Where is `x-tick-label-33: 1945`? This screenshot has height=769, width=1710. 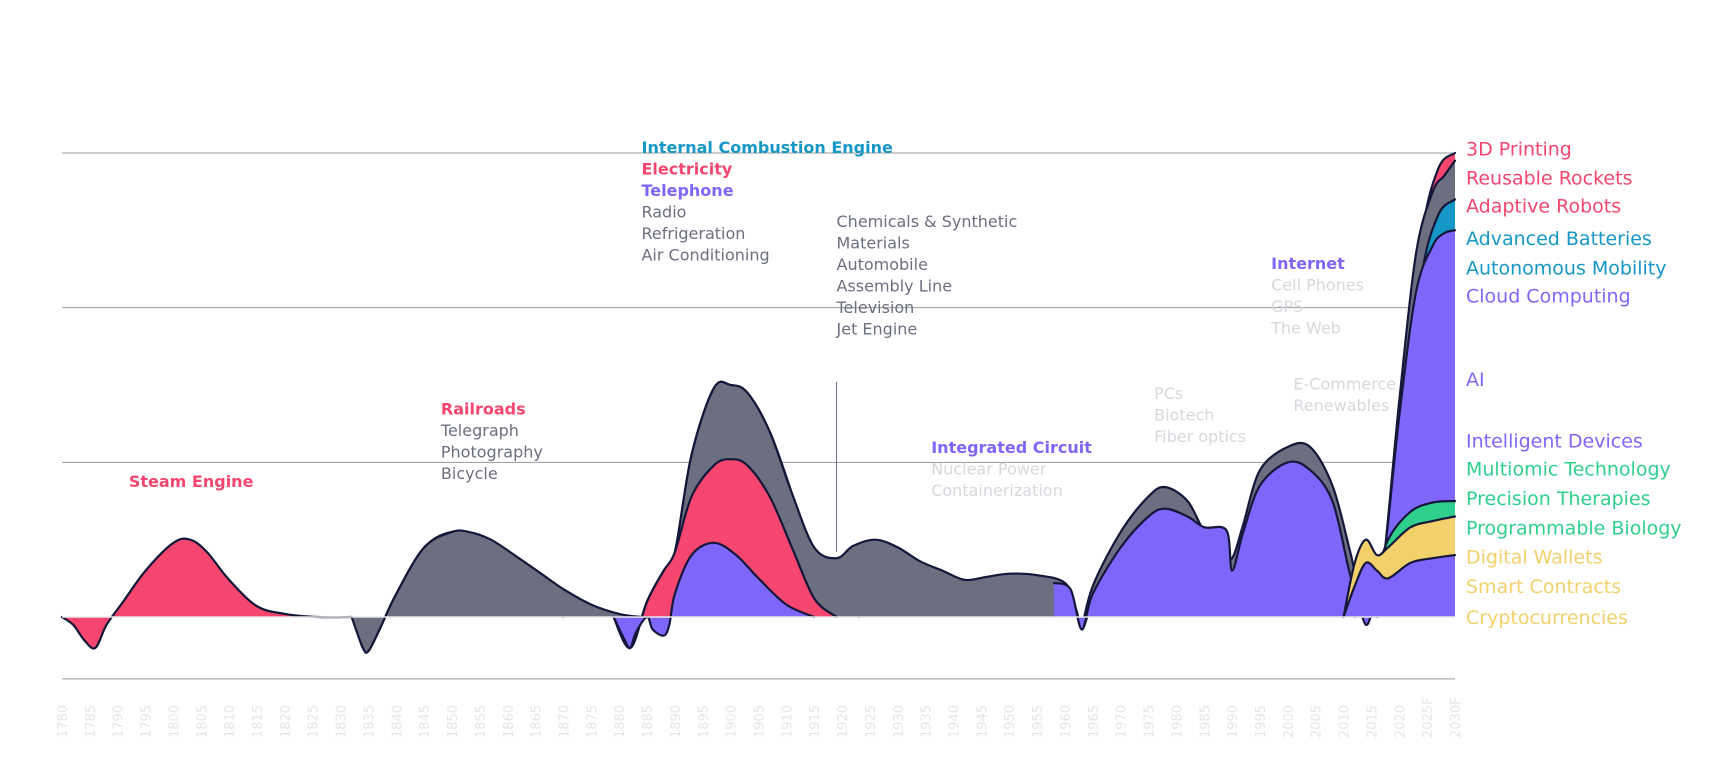
x-tick-label-33: 1945 is located at coordinates (982, 721).